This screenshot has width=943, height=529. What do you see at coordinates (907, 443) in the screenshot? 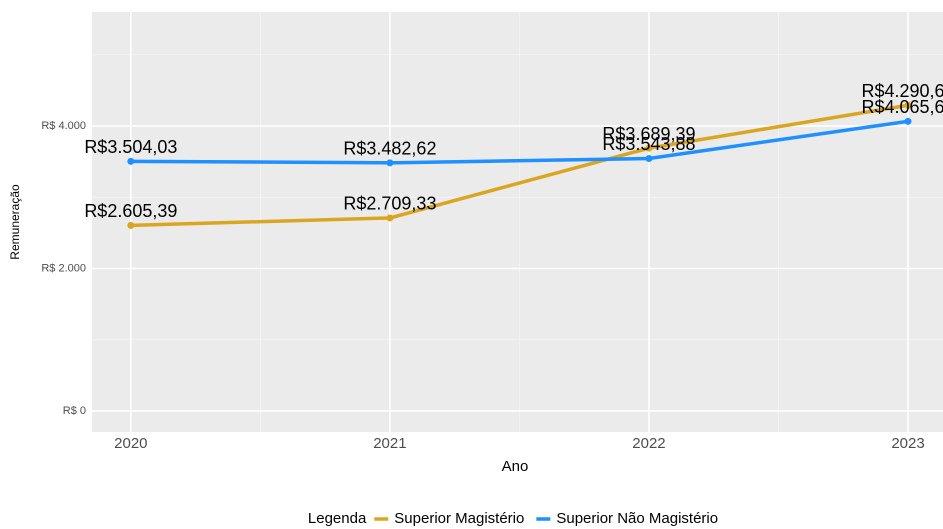
I see `x-tick-label: 2023` at bounding box center [907, 443].